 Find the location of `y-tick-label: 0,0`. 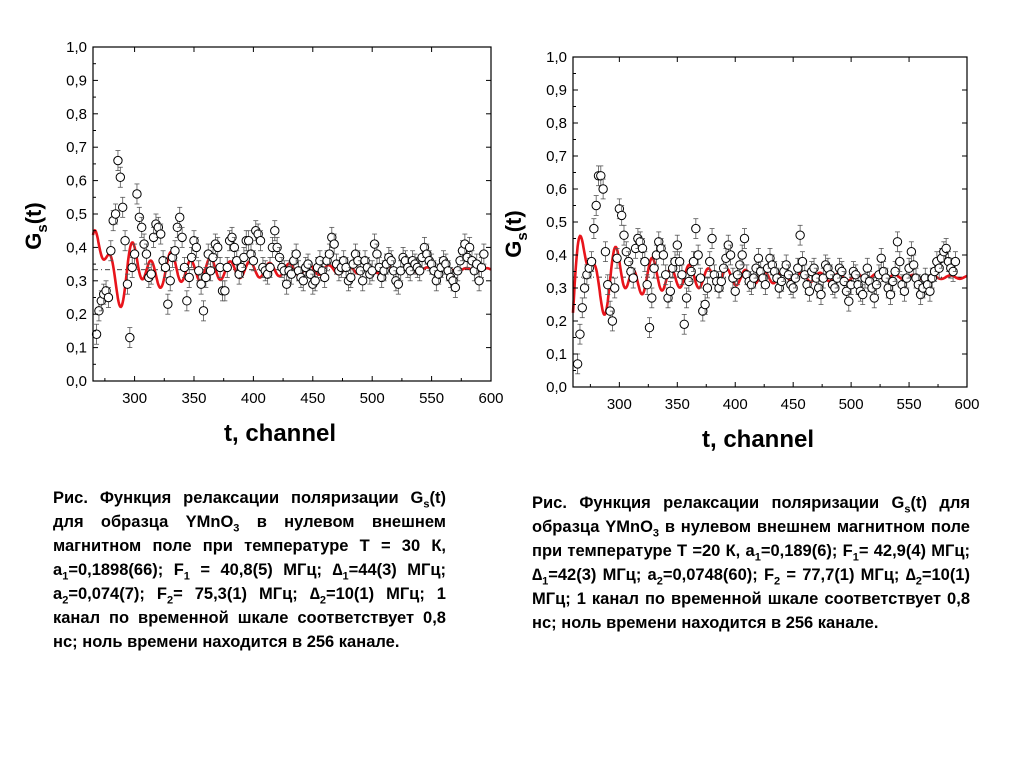

y-tick-label: 0,0 is located at coordinates (76, 381).